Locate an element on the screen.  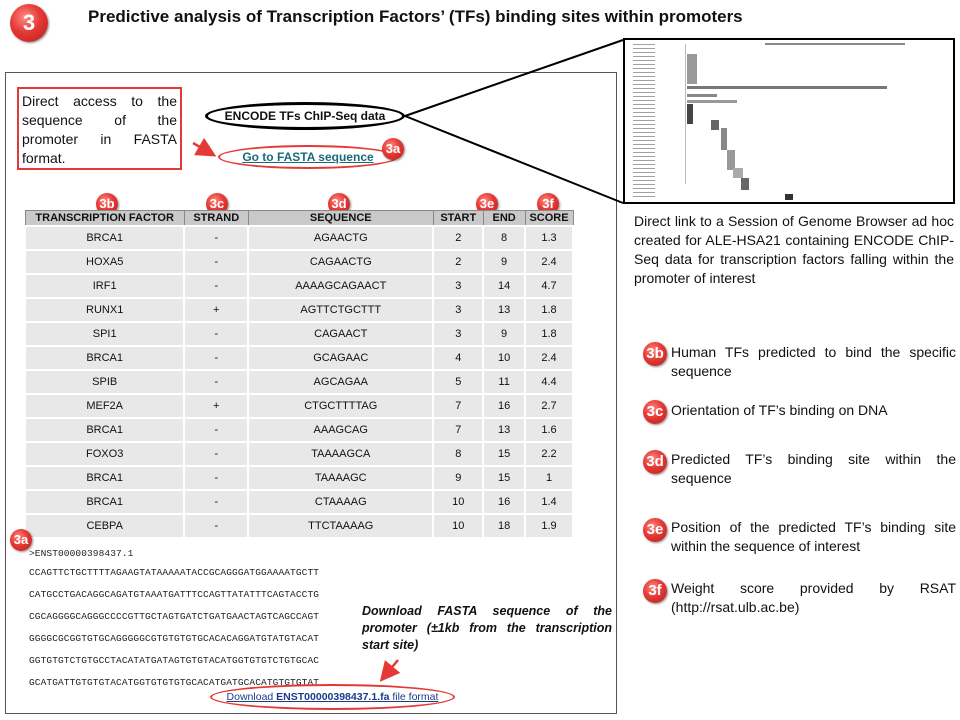
table-row: BRCA1- GCAGAAC 4 10 2.4 is located at coordinates (298, 358).